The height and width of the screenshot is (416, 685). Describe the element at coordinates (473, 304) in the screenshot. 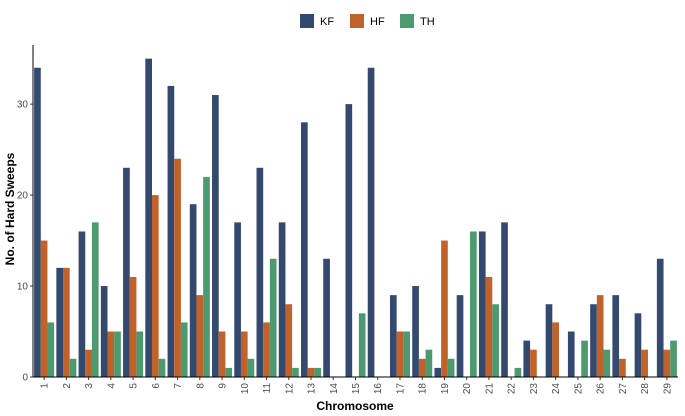

I see `bar-th-chr20` at that location.